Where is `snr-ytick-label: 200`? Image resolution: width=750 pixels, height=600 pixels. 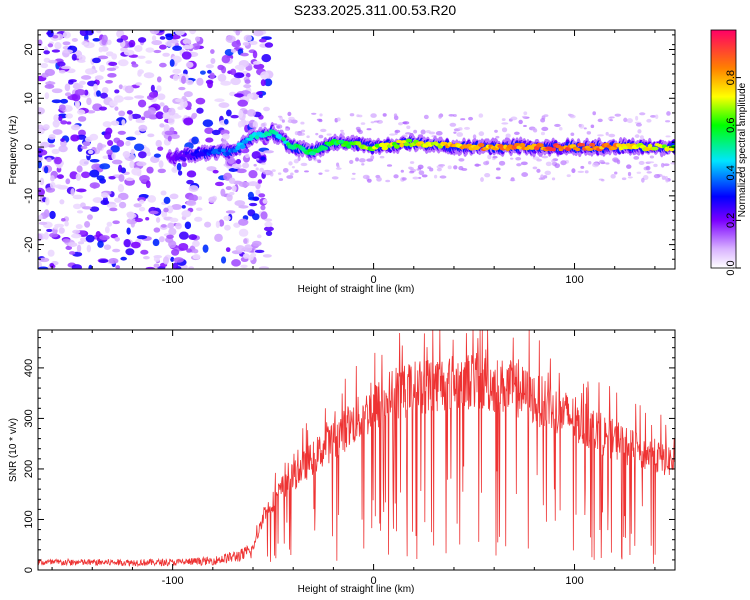
snr-ytick-label: 200 is located at coordinates (29, 469).